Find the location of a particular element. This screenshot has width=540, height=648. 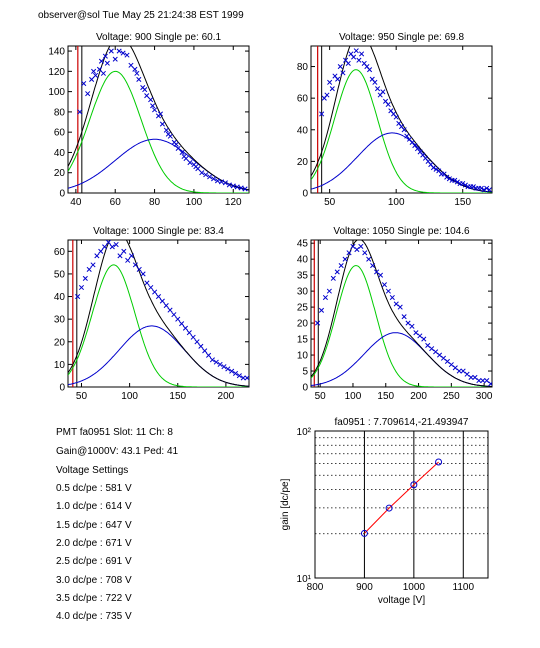

y-tick-label: 10² is located at coordinates (304, 432).